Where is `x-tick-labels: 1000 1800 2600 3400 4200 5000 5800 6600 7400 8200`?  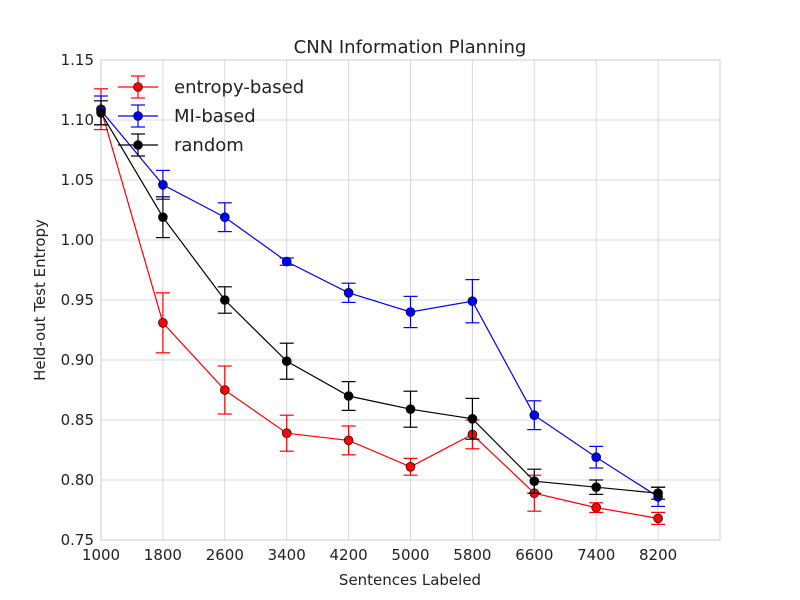
x-tick-labels: 1000 1800 2600 3400 4200 5000 5800 6600 7400 8200 is located at coordinates (379, 555).